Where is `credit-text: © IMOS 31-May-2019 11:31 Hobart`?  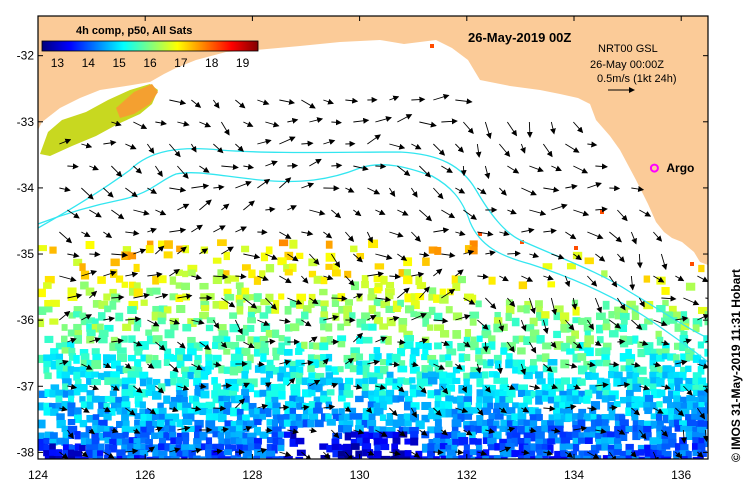 credit-text: © IMOS 31-May-2019 11:31 Hobart is located at coordinates (736, 365).